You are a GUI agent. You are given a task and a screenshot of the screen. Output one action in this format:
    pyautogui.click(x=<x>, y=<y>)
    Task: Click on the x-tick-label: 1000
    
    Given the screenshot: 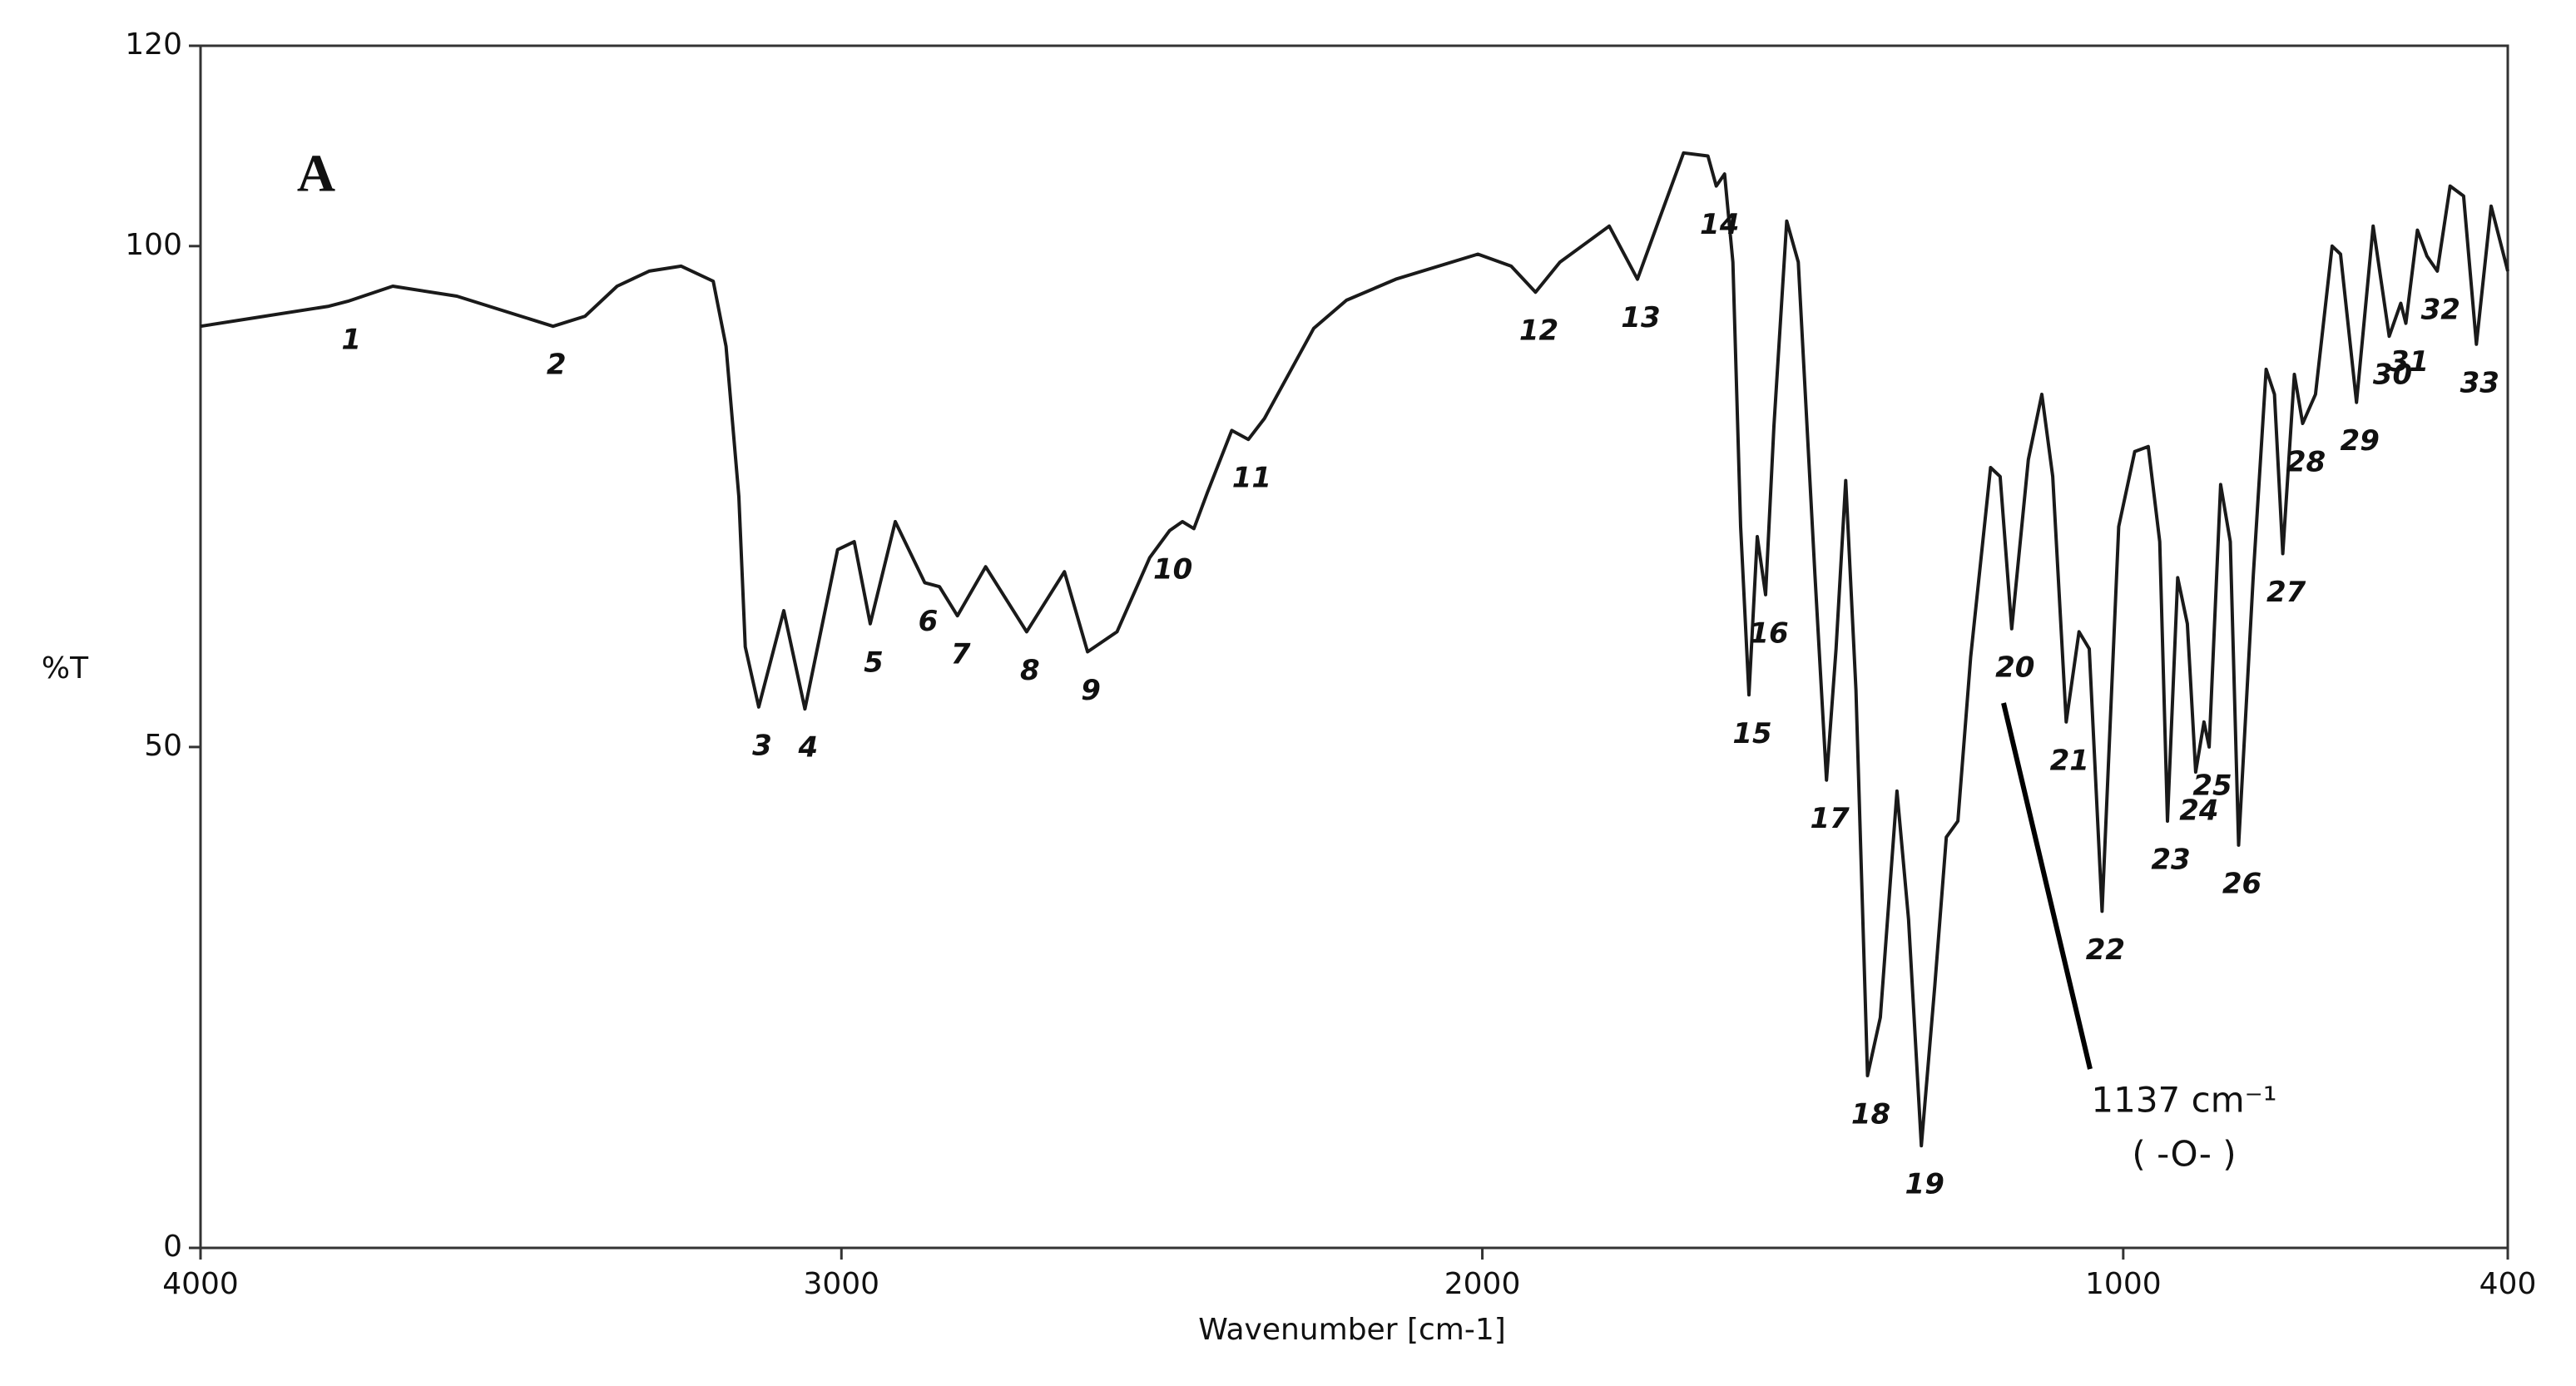 What is the action you would take?
    pyautogui.click(x=2124, y=1284)
    